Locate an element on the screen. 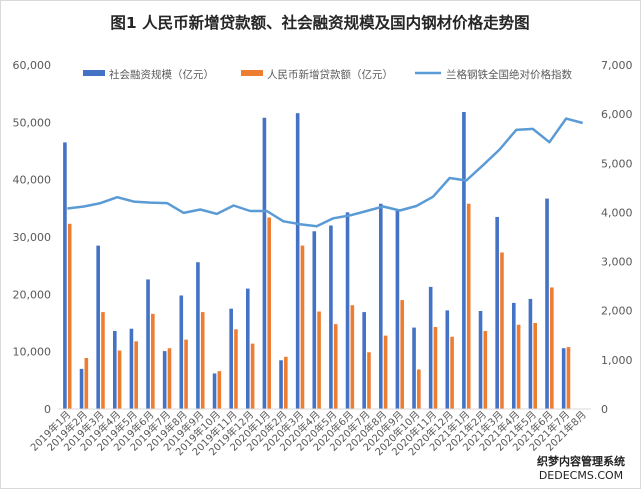  y-left-tick-label: 0 is located at coordinates (47, 409).